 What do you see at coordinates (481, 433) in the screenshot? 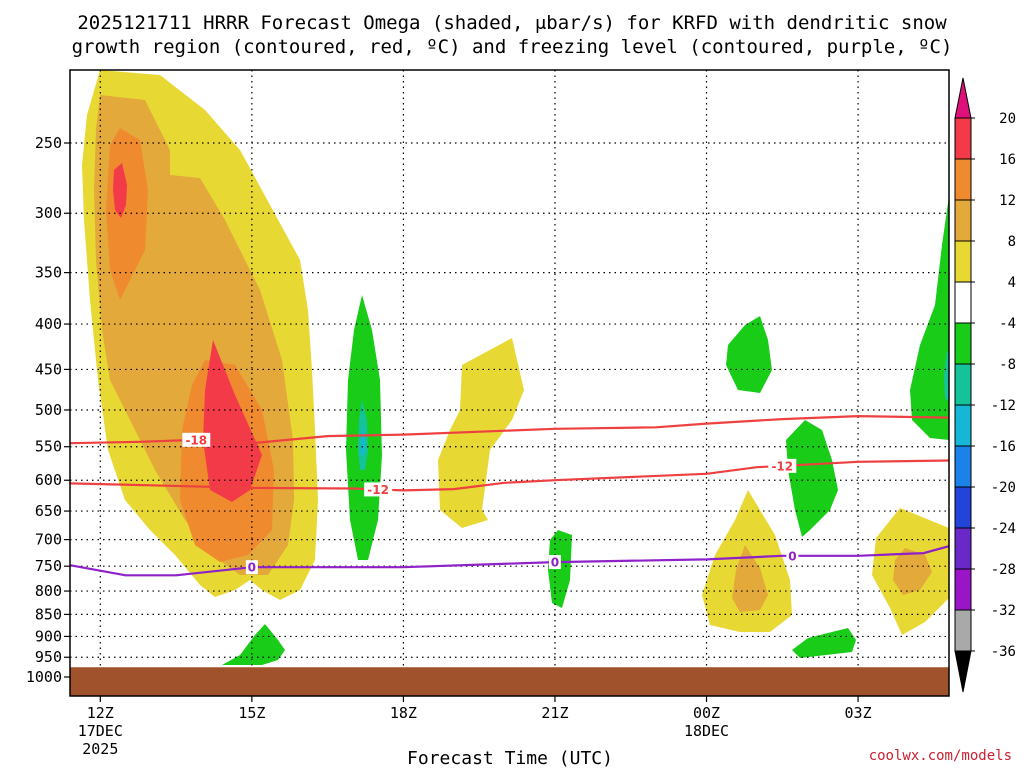
I see `shade-yellow-mid` at bounding box center [481, 433].